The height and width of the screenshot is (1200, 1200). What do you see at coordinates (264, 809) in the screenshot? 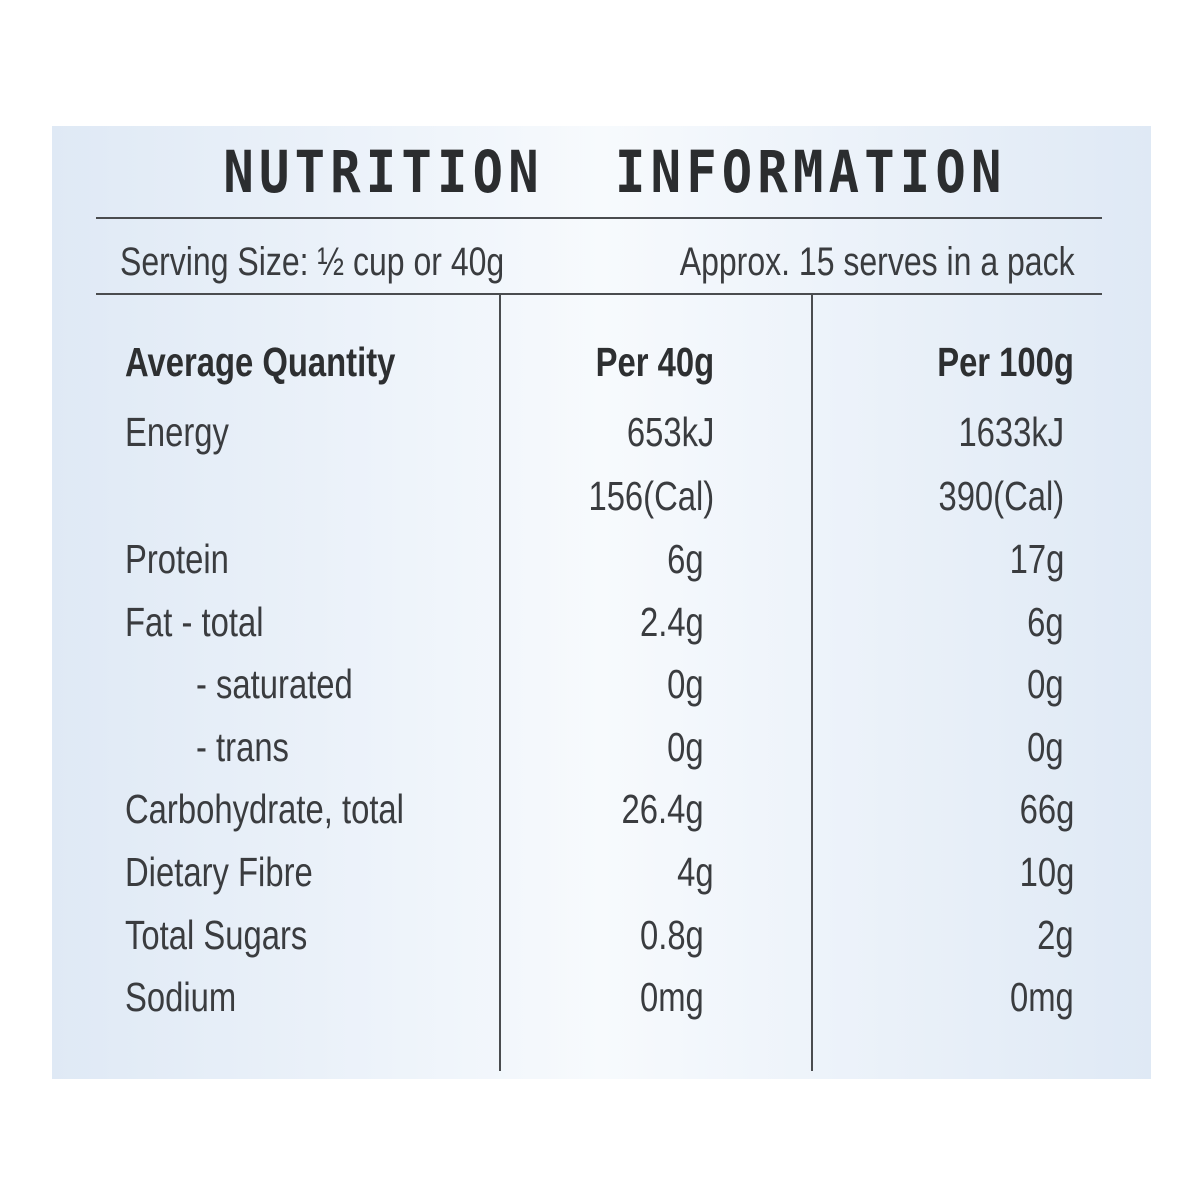
I see `row-label: Carbohydrate, total` at bounding box center [264, 809].